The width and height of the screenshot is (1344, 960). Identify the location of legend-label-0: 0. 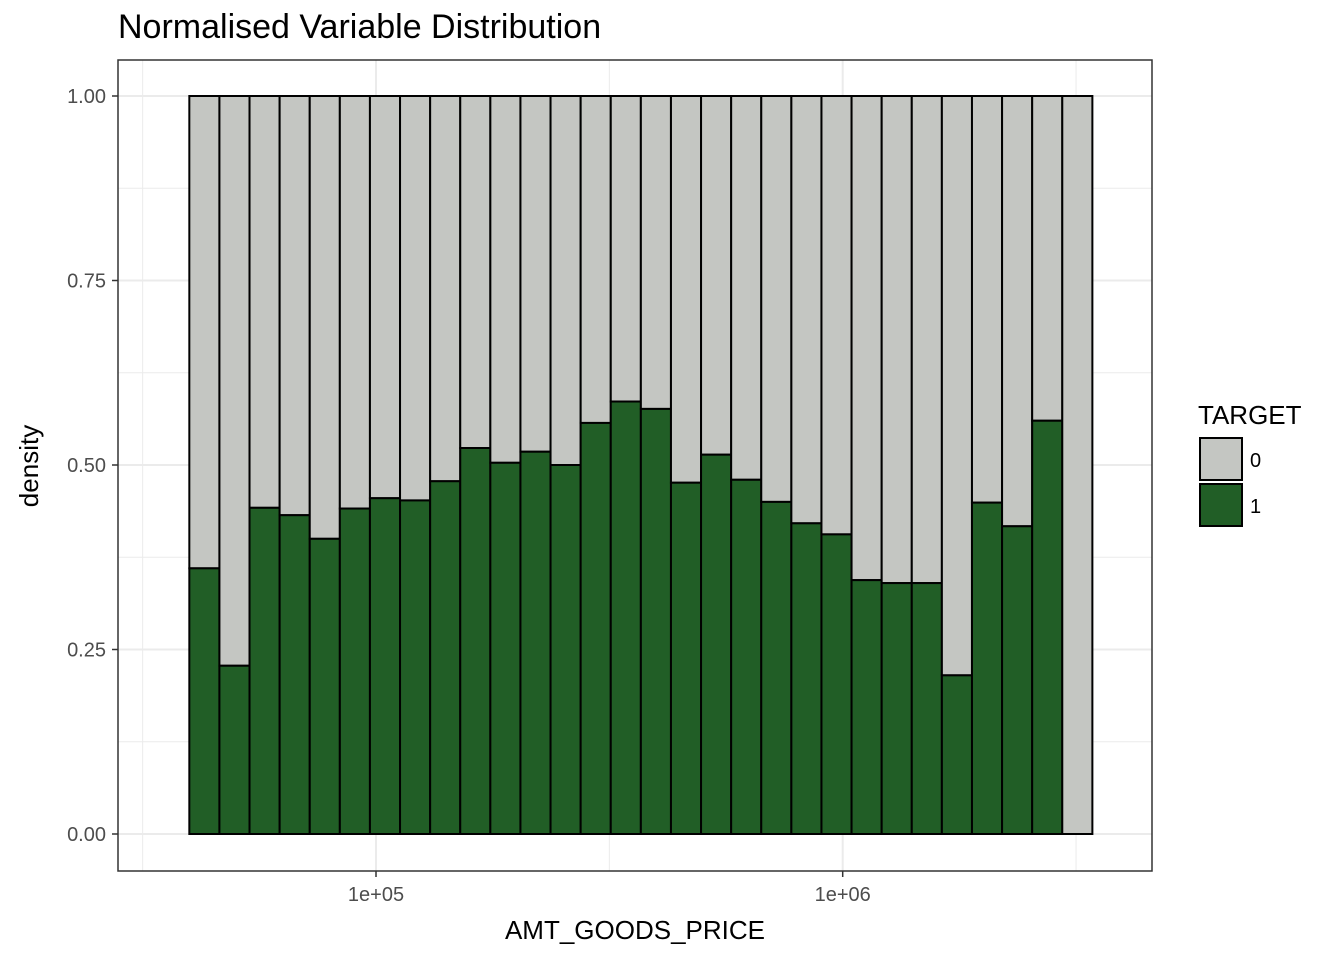
(1255, 461).